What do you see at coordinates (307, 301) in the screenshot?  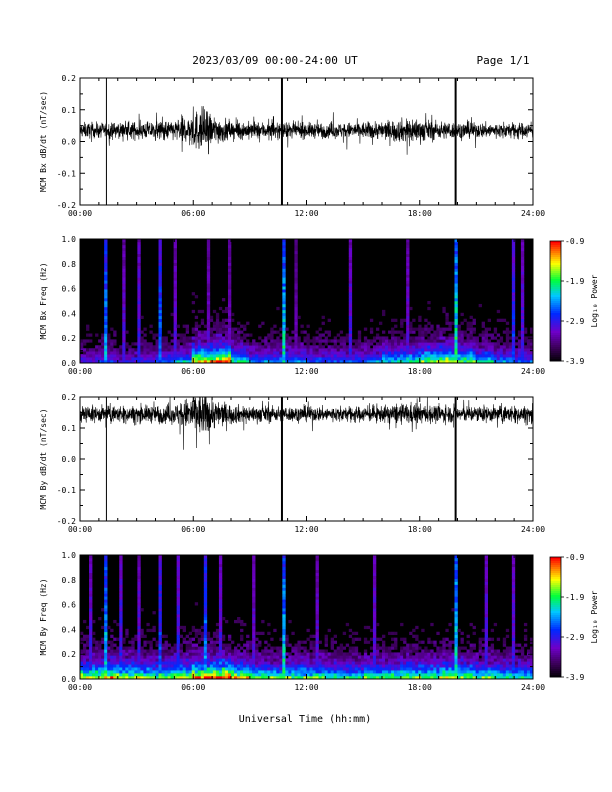 I see `spectrogram-cells` at bounding box center [307, 301].